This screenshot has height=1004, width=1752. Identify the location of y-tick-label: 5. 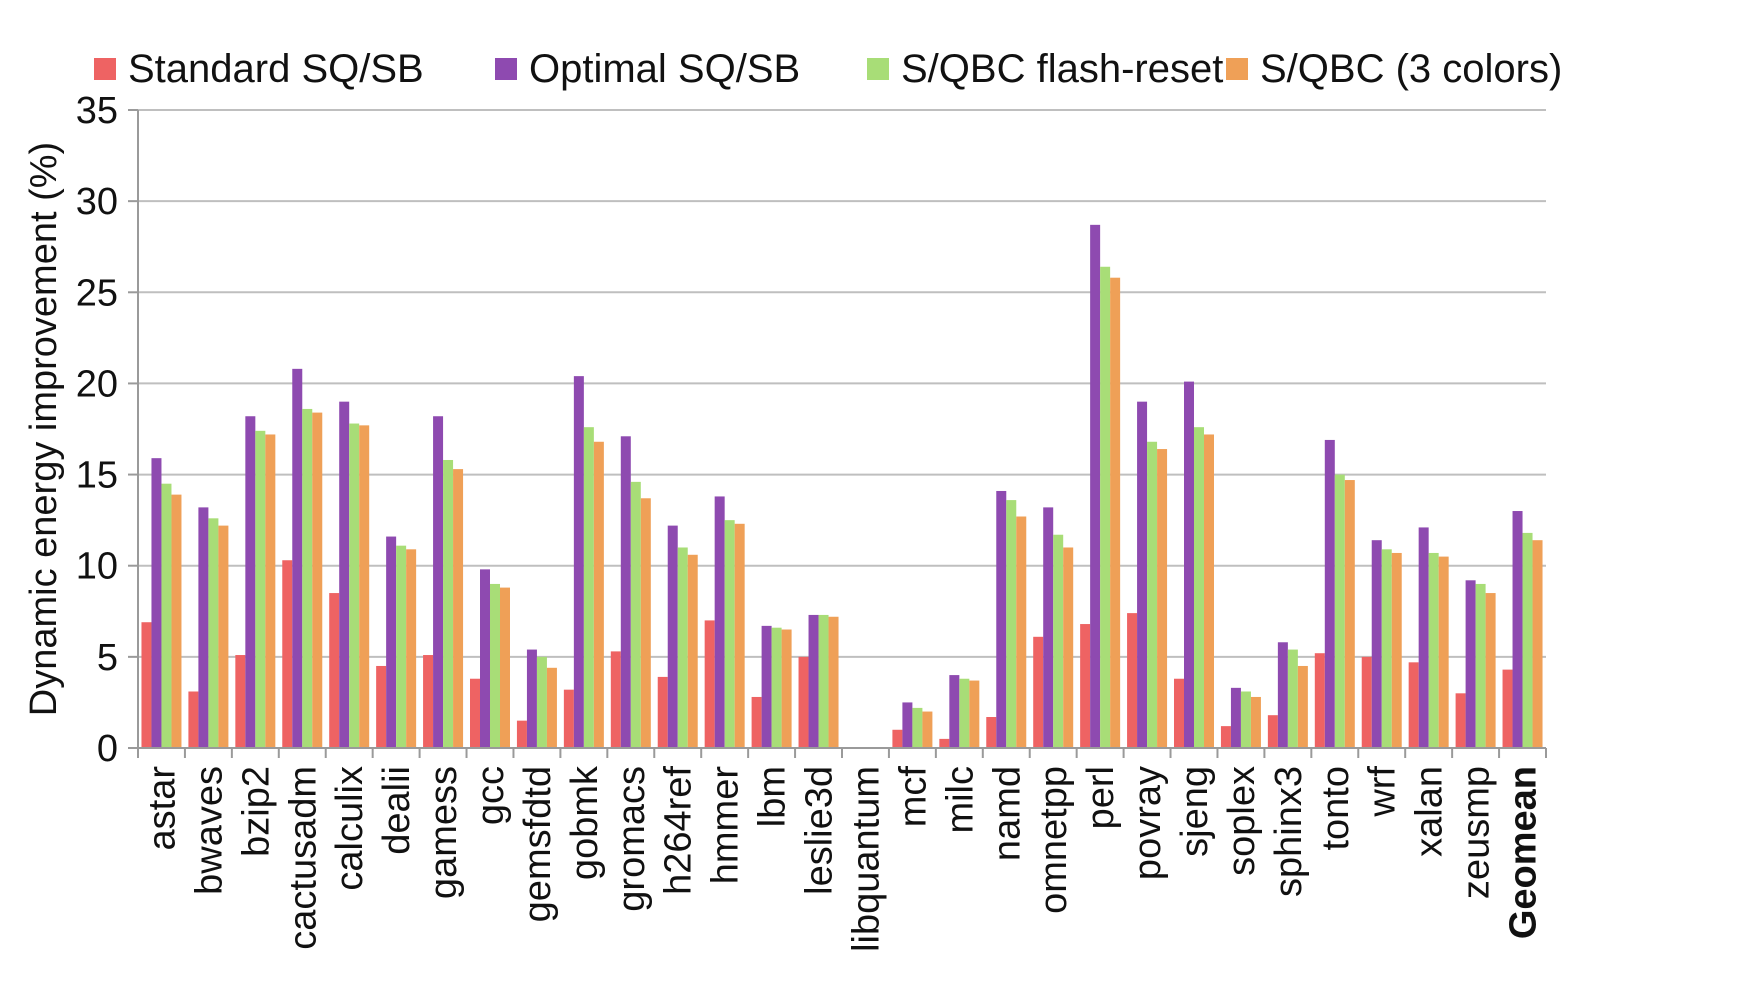
(107, 658).